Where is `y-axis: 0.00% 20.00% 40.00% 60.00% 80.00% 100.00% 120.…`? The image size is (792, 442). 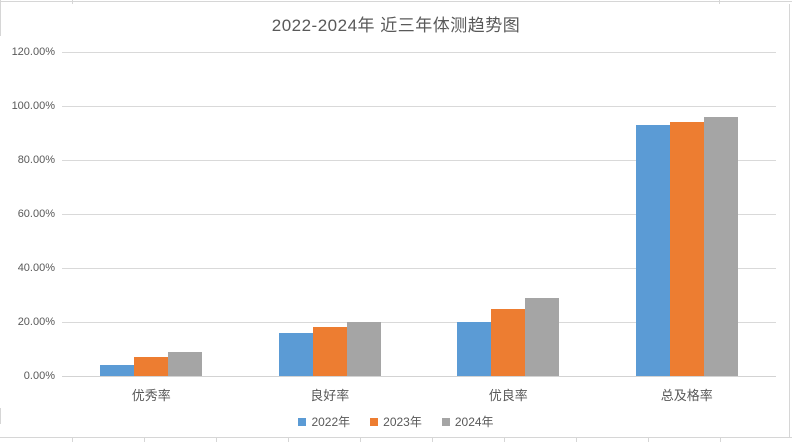
y-axis: 0.00% 20.00% 40.00% 60.00% 80.00% 100.00% 120.… is located at coordinates (27, 214).